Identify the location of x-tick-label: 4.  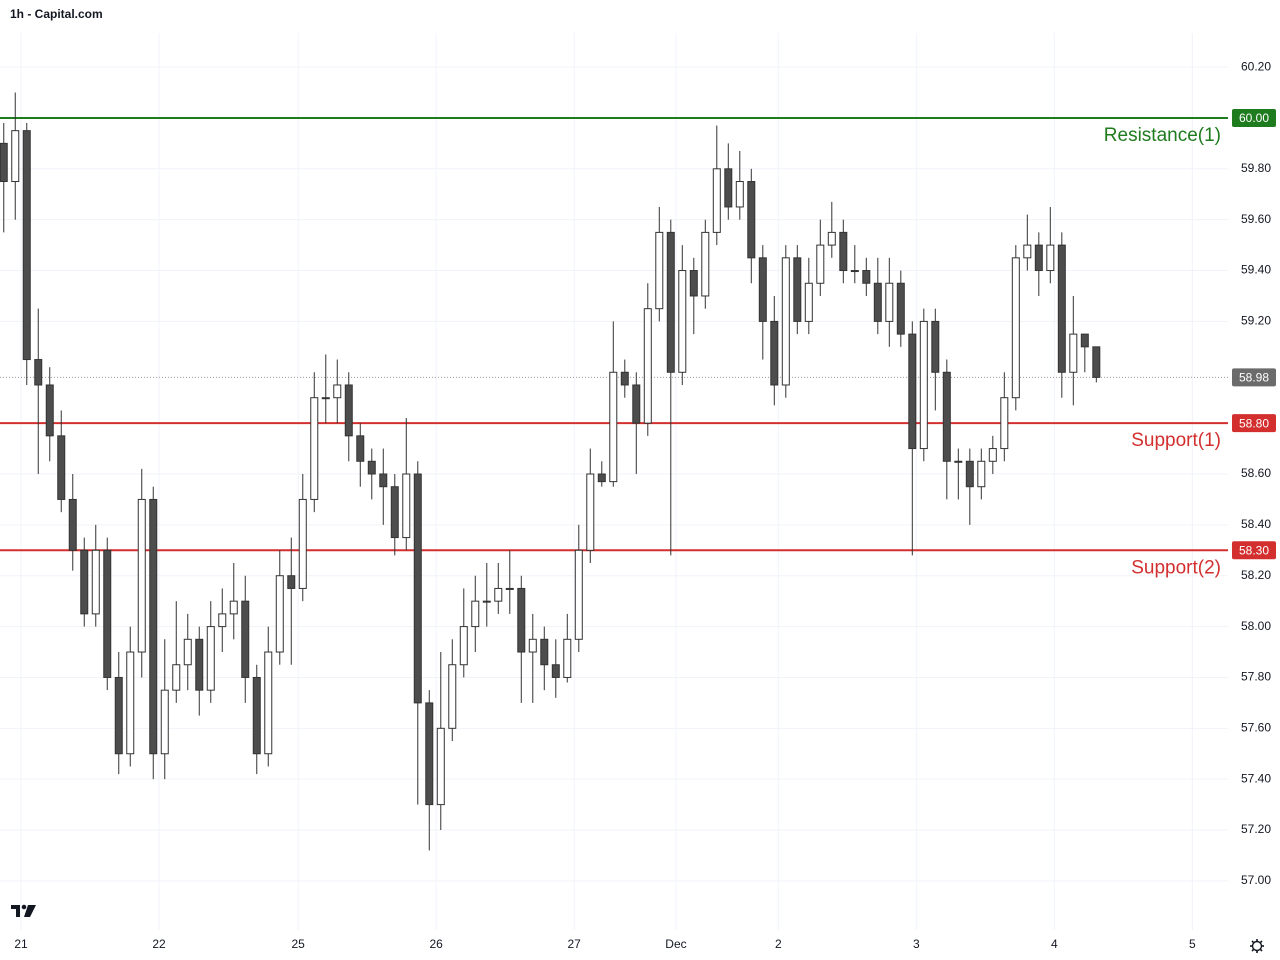
(1054, 944).